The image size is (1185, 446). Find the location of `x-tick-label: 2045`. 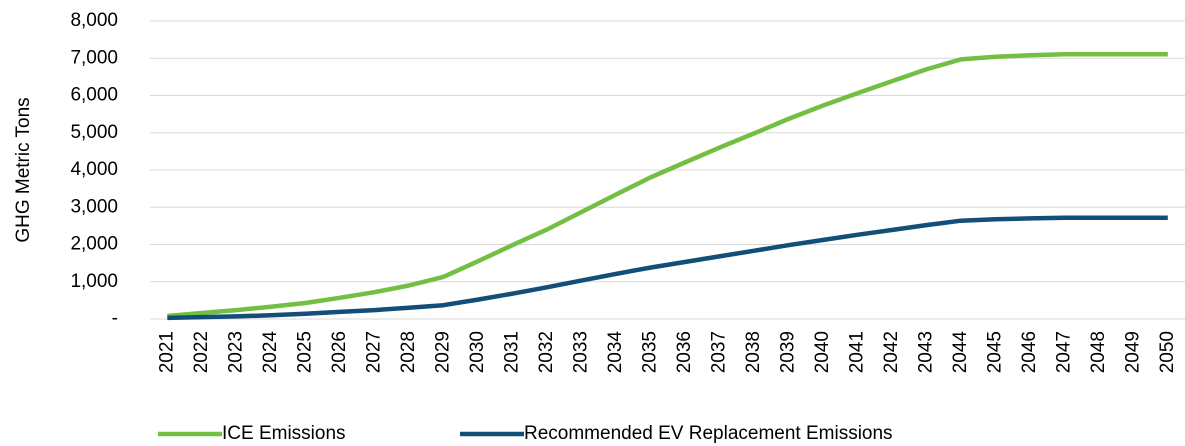

x-tick-label: 2045 is located at coordinates (994, 352).